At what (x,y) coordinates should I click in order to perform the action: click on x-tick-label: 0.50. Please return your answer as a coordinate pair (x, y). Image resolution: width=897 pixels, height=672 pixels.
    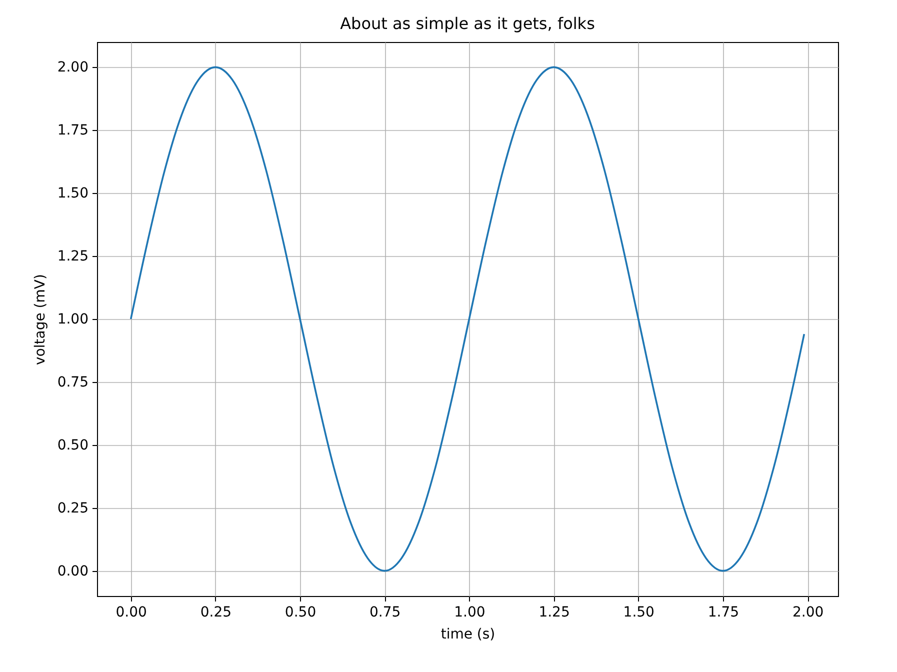
    Looking at the image, I should click on (300, 612).